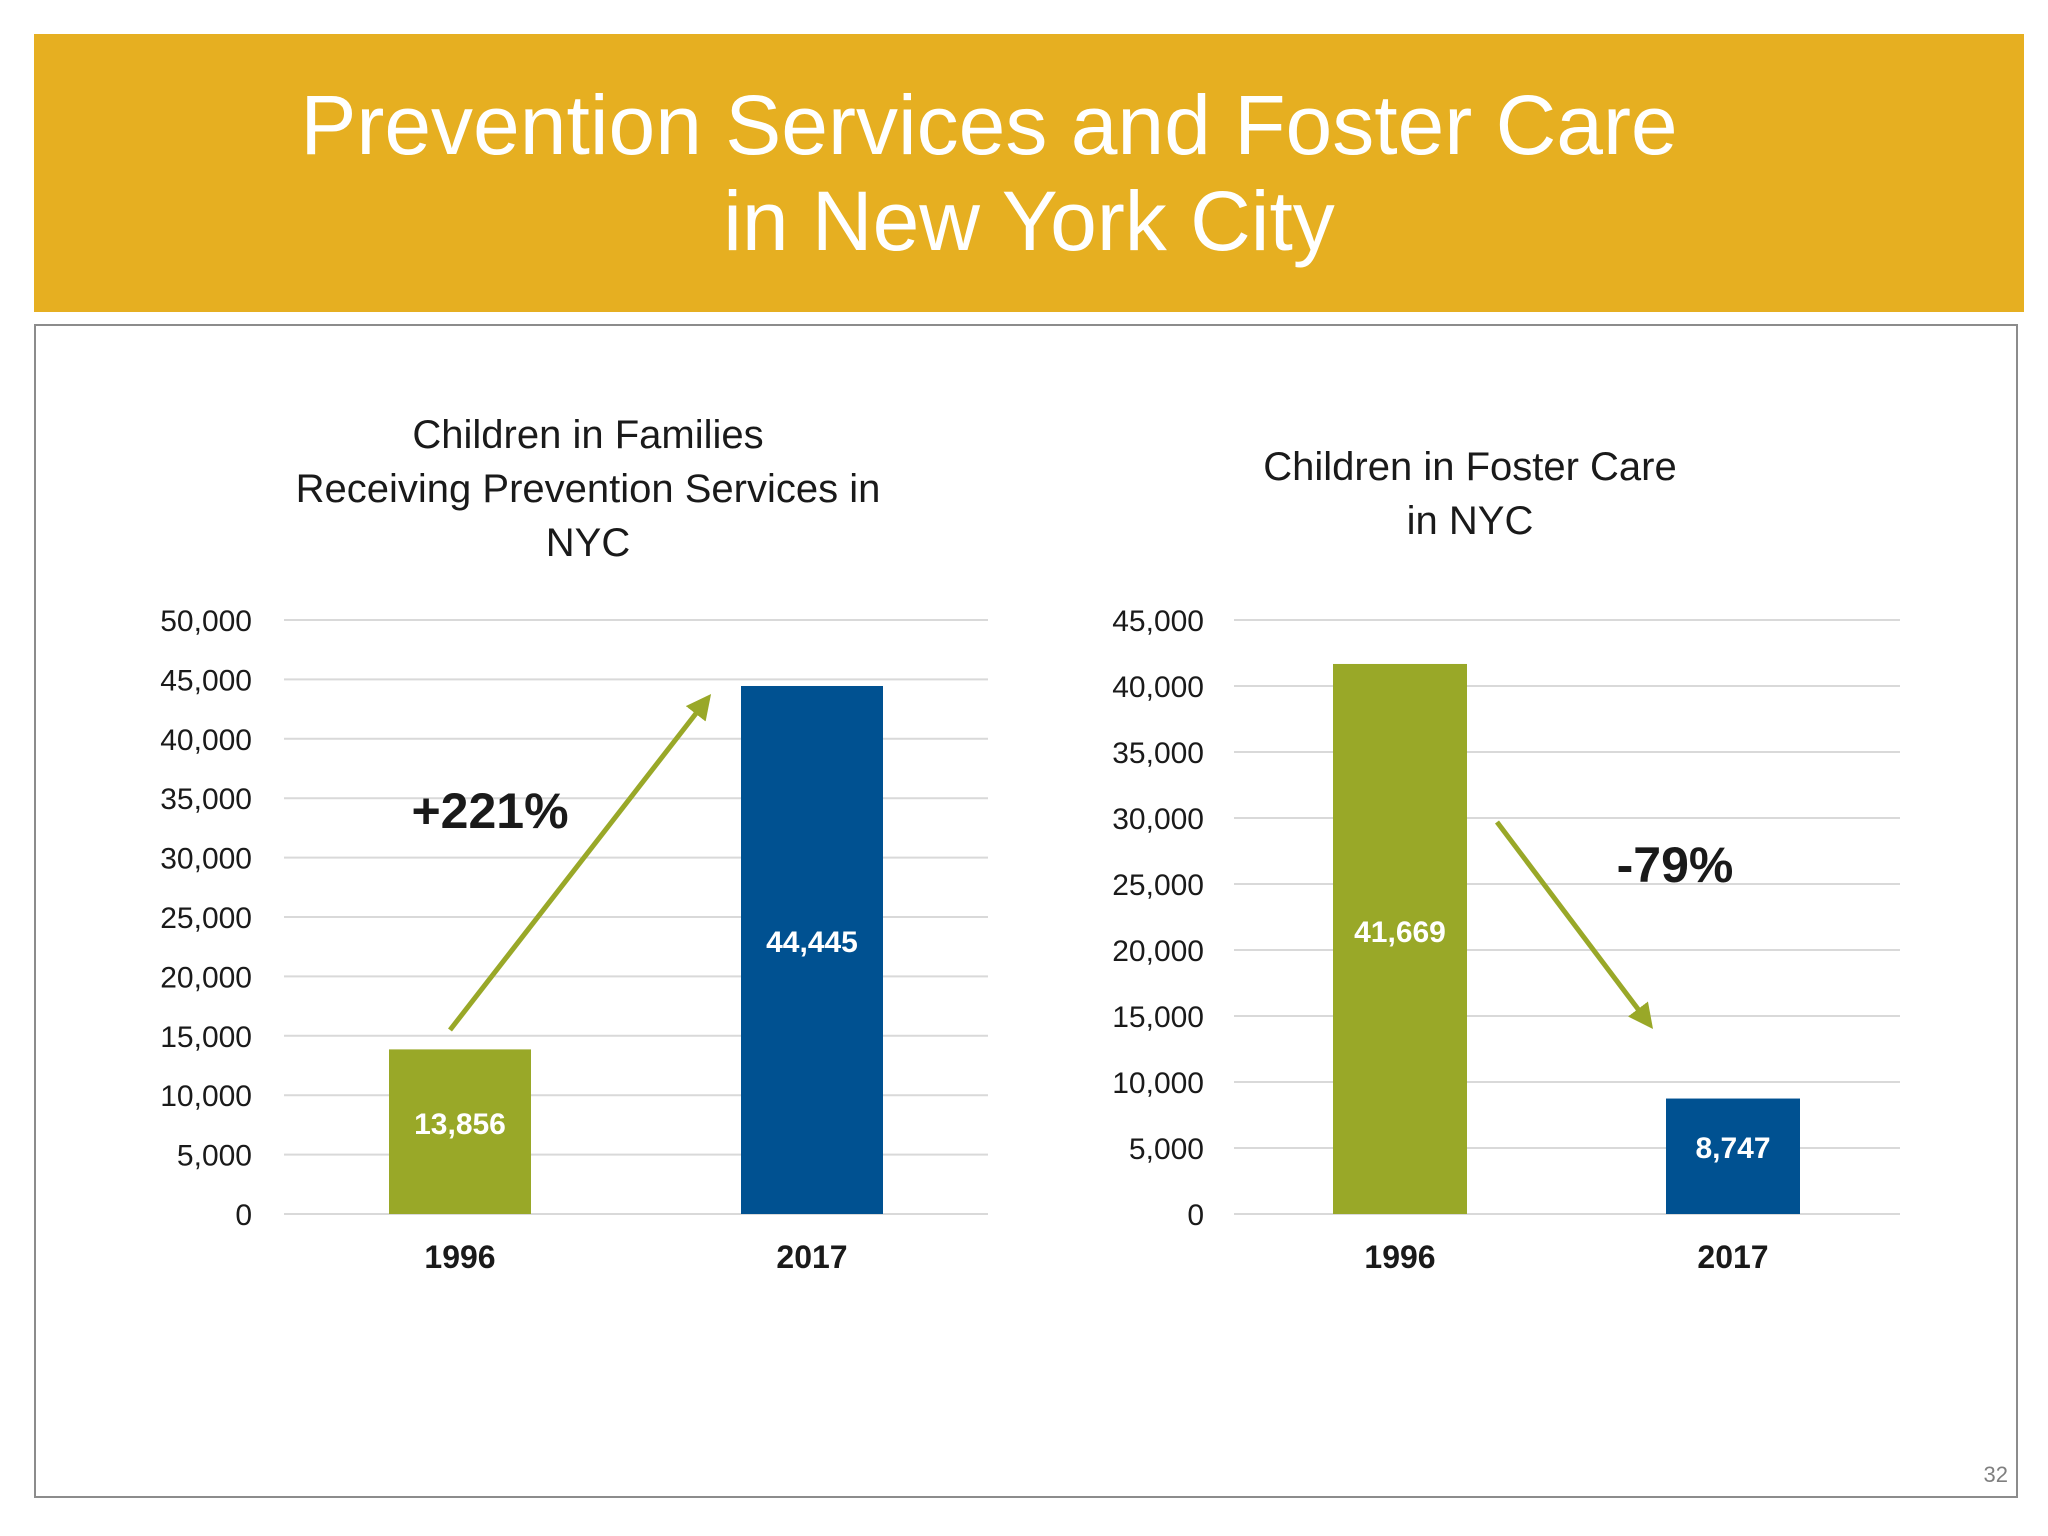  What do you see at coordinates (206, 680) in the screenshot?
I see `chart1-ytick-label: 45,000` at bounding box center [206, 680].